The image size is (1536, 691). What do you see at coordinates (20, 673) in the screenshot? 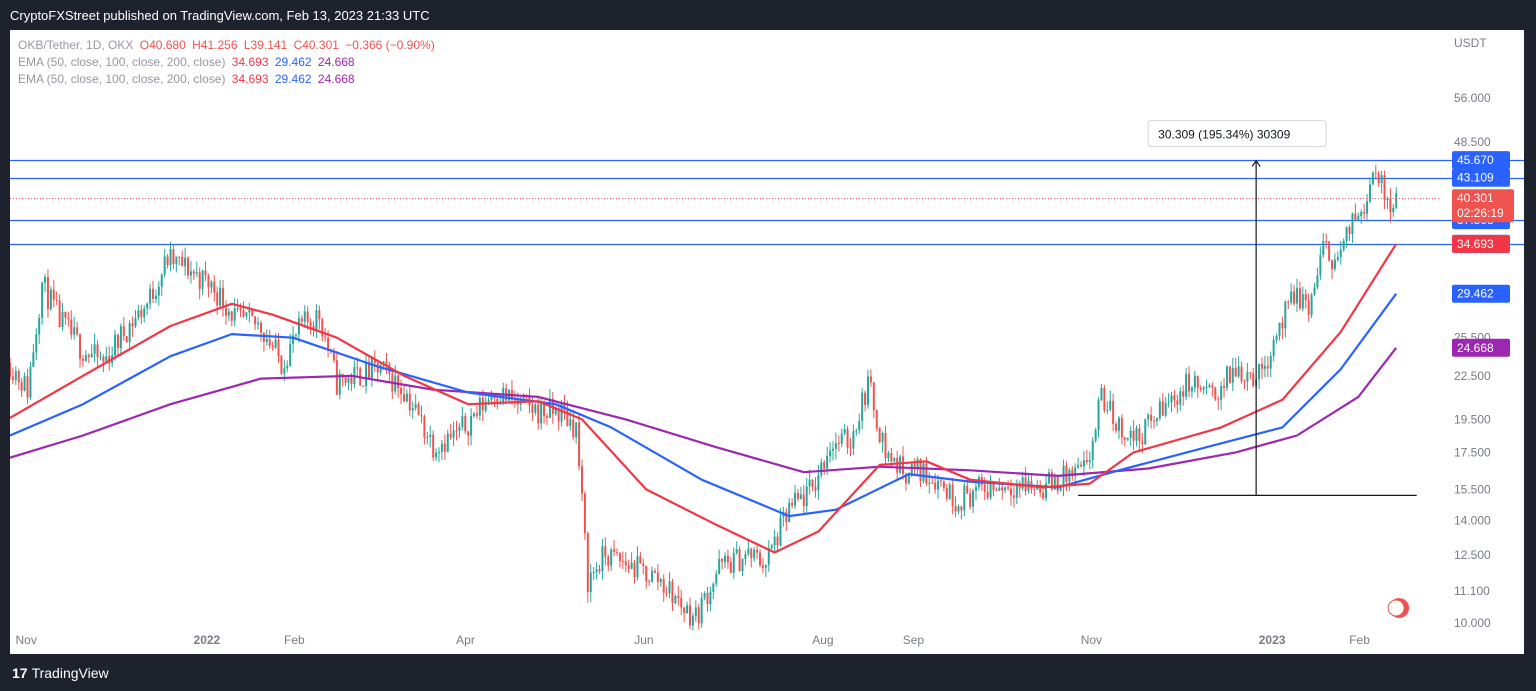
I see `tradingview-logo-mark: 17` at bounding box center [20, 673].